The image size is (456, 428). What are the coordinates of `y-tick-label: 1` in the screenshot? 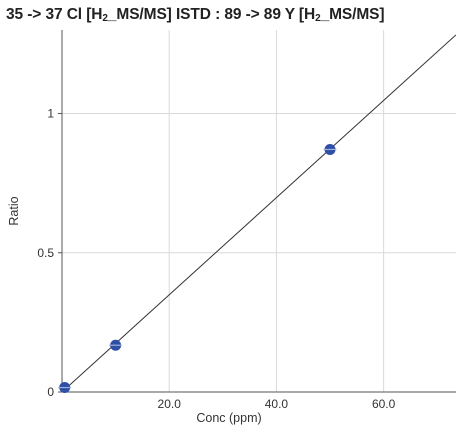 It's located at (50, 114).